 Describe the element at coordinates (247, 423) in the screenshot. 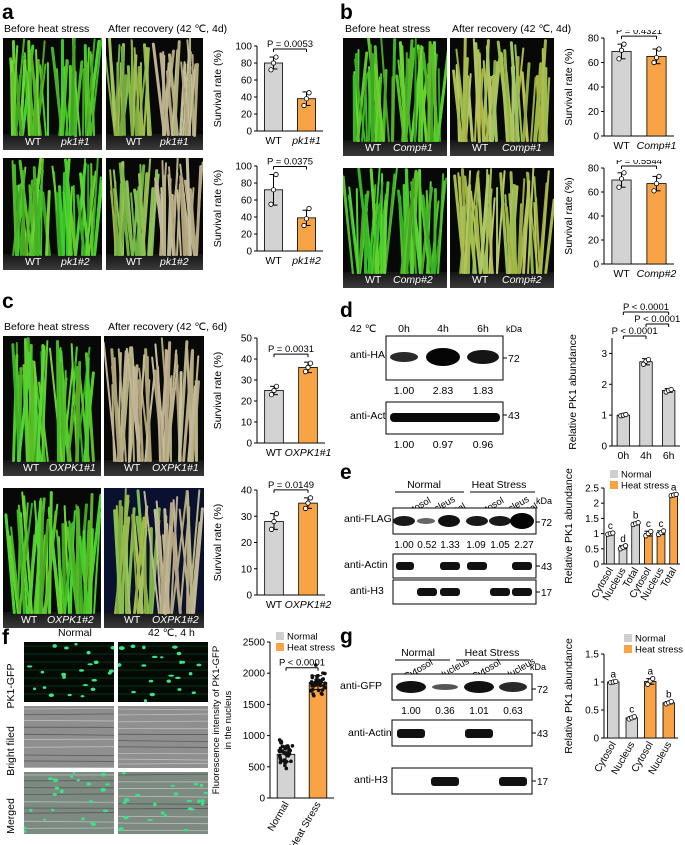

I see `y-tick-label: 10` at that location.